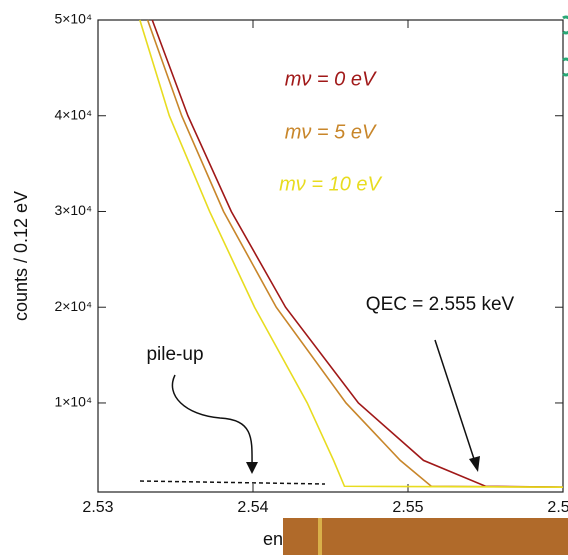 The width and height of the screenshot is (568, 560). What do you see at coordinates (273, 539) in the screenshot?
I see `x-axis-label: en` at bounding box center [273, 539].